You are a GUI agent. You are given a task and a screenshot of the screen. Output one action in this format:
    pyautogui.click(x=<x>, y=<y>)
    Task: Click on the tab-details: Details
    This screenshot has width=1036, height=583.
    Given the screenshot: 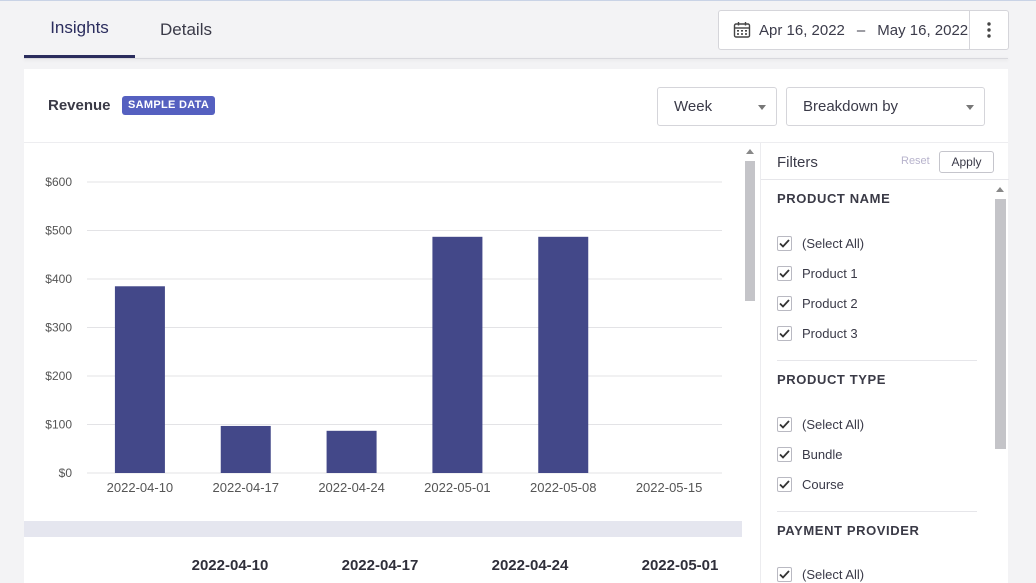 What is the action you would take?
    pyautogui.click(x=186, y=29)
    